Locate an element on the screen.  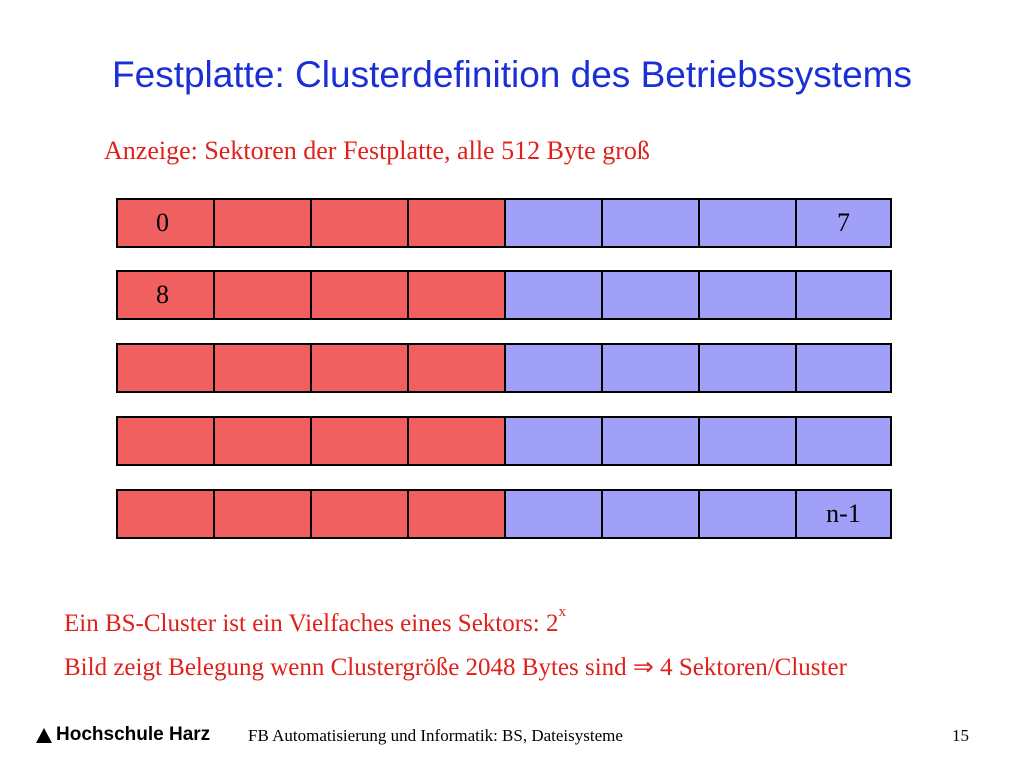
sector-row: n-1 is located at coordinates (504, 514).